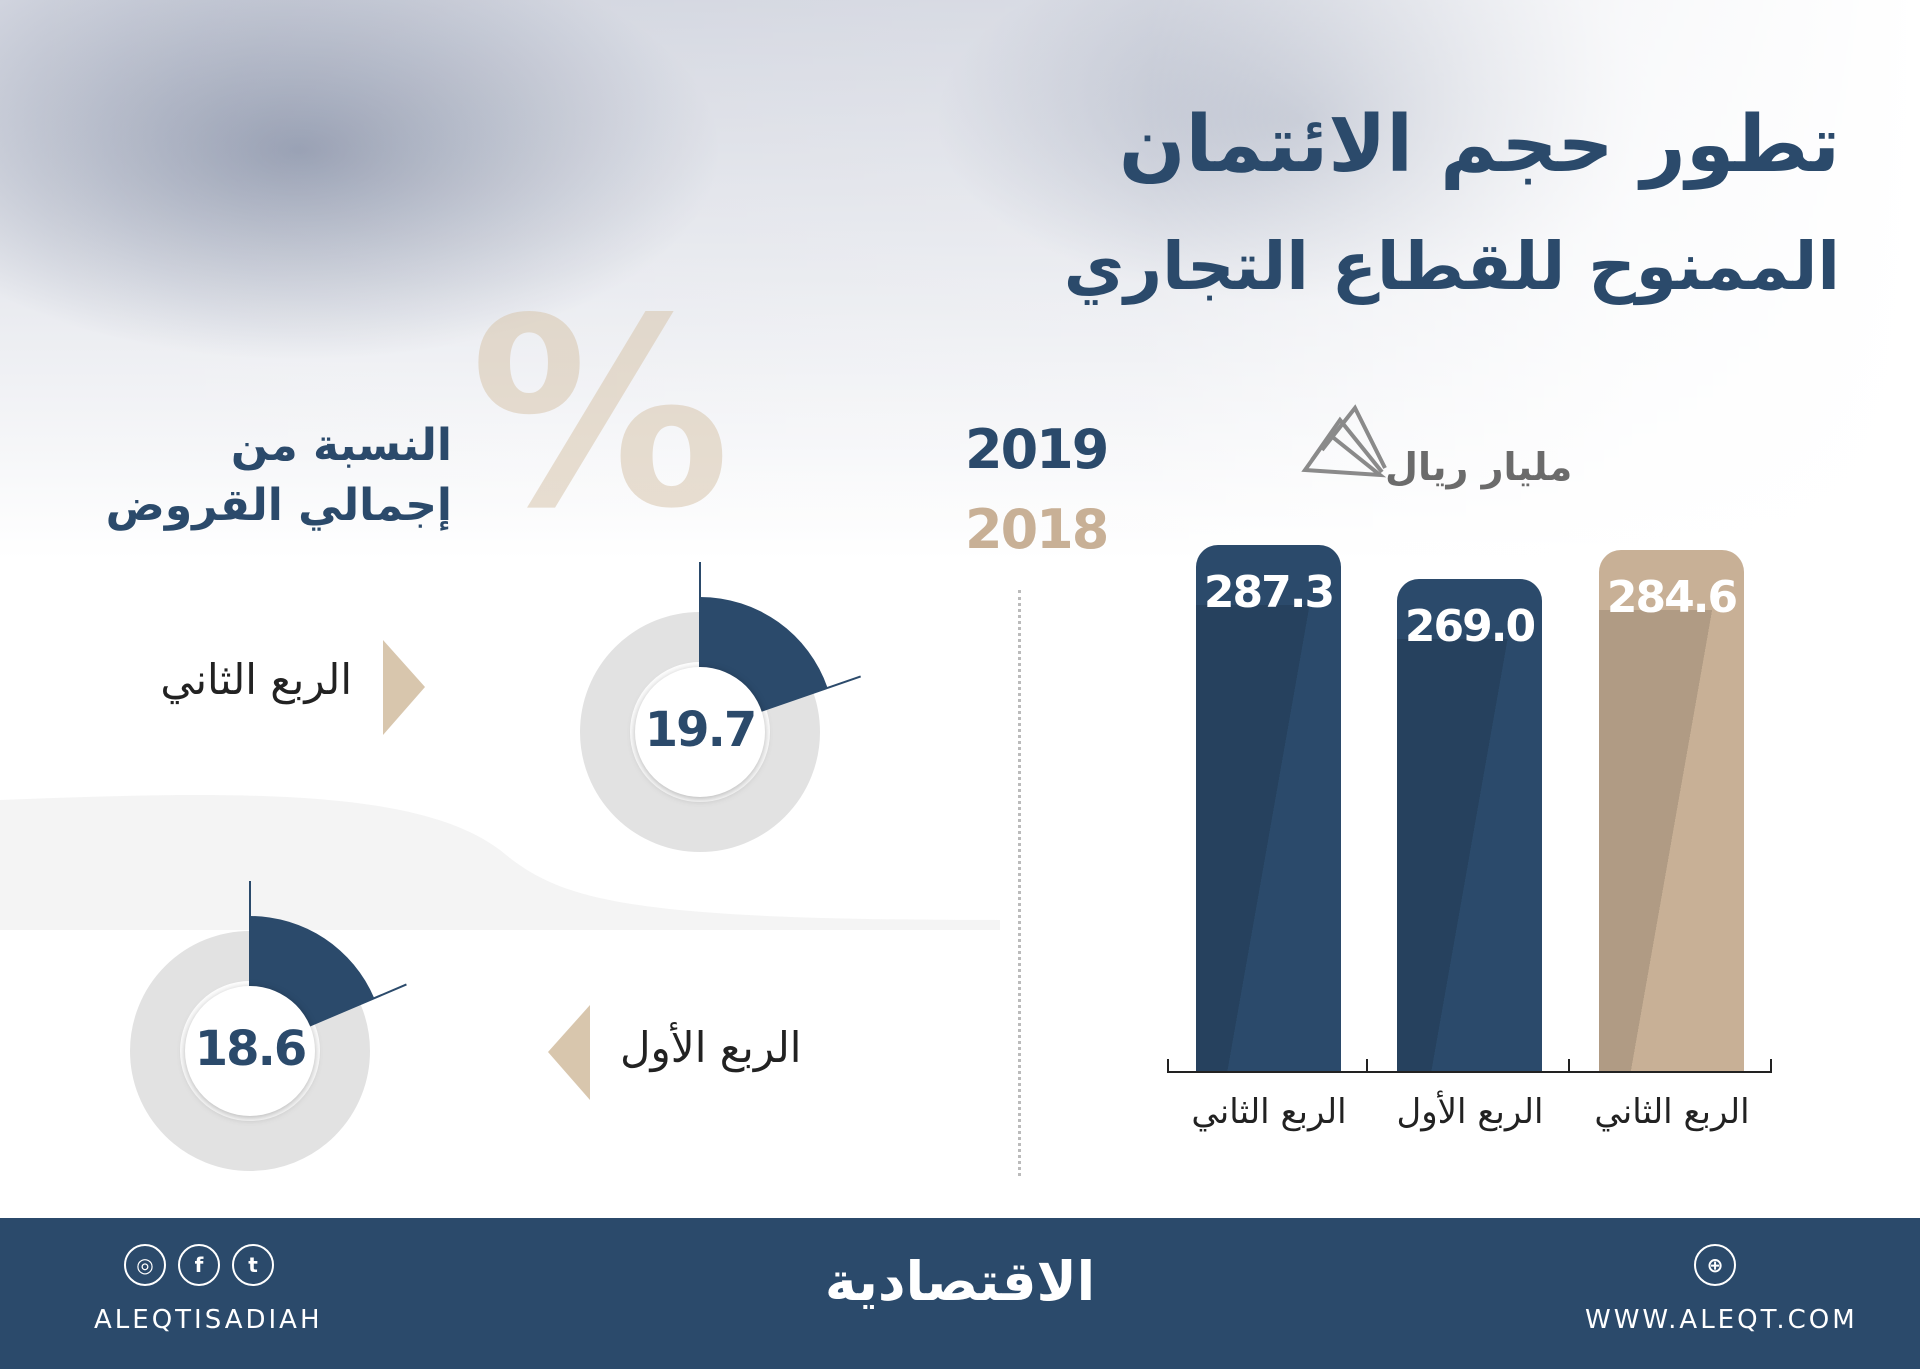 The height and width of the screenshot is (1369, 1920). Describe the element at coordinates (278, 505) in the screenshot. I see `percent-title-line2: إجمالي القروض` at that location.